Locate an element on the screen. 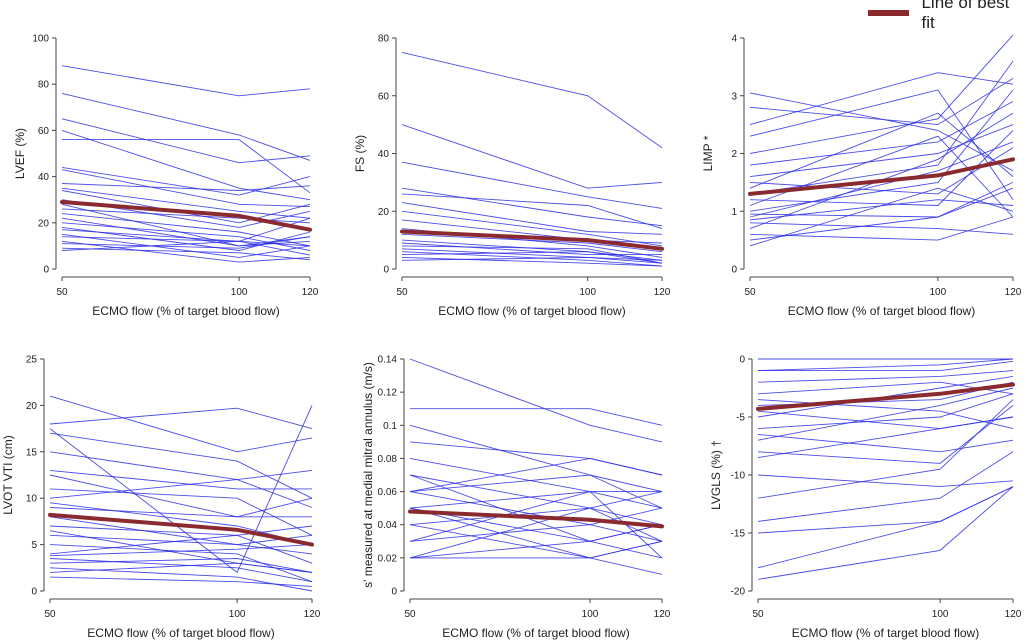 The width and height of the screenshot is (1026, 641). y-tick-label: 15 is located at coordinates (32, 452).